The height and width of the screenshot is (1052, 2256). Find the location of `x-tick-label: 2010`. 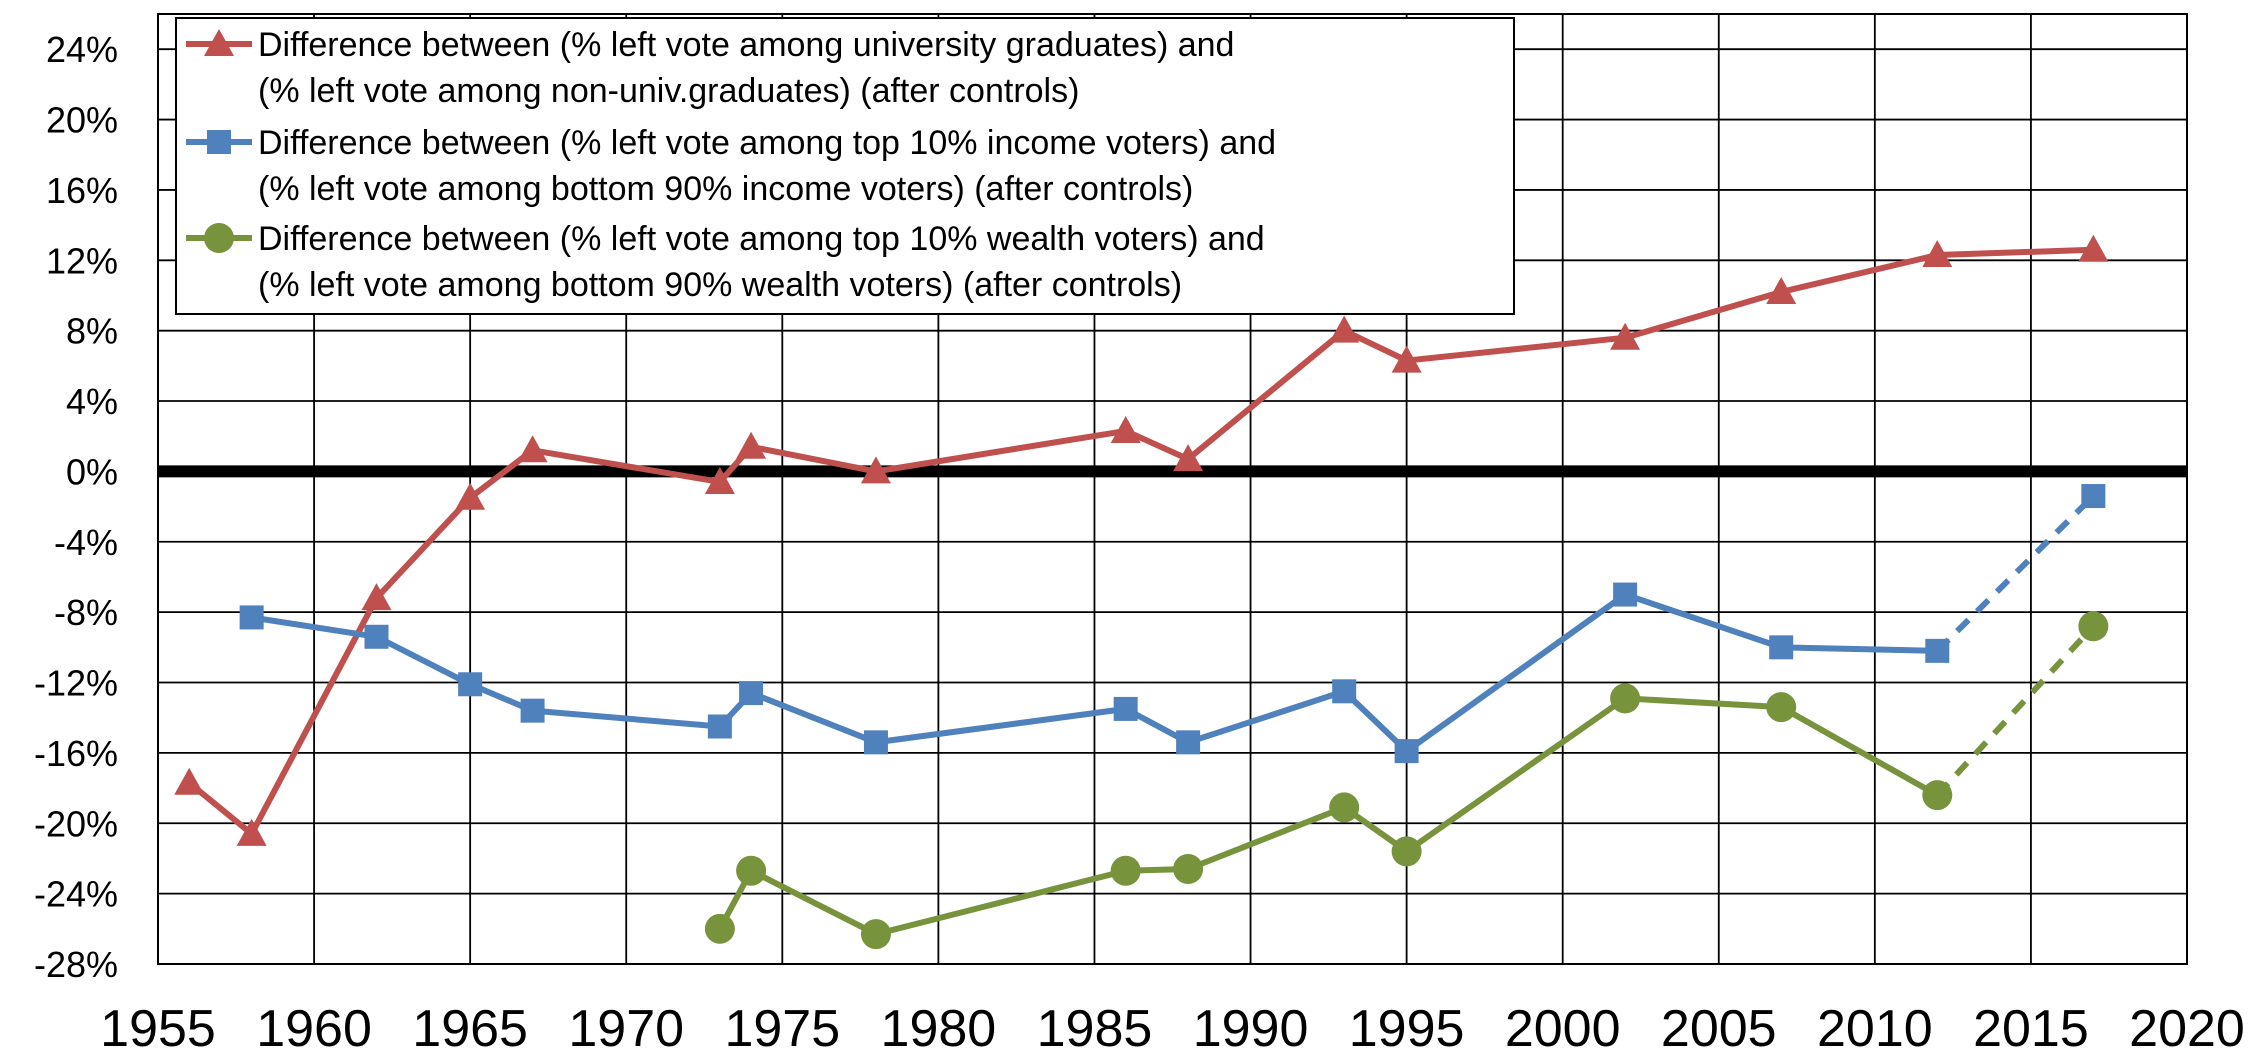

x-tick-label: 2010 is located at coordinates (1875, 1026).